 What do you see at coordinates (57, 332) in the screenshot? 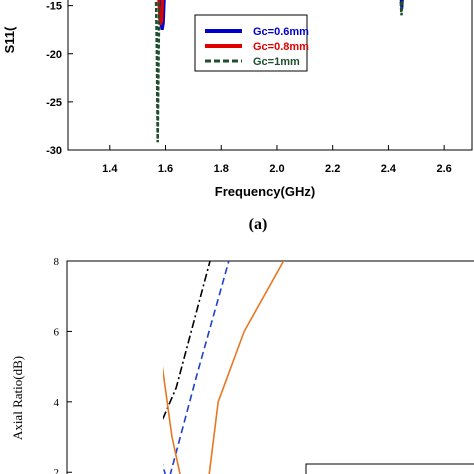
I see `ar-y-tick-label: 6` at bounding box center [57, 332].